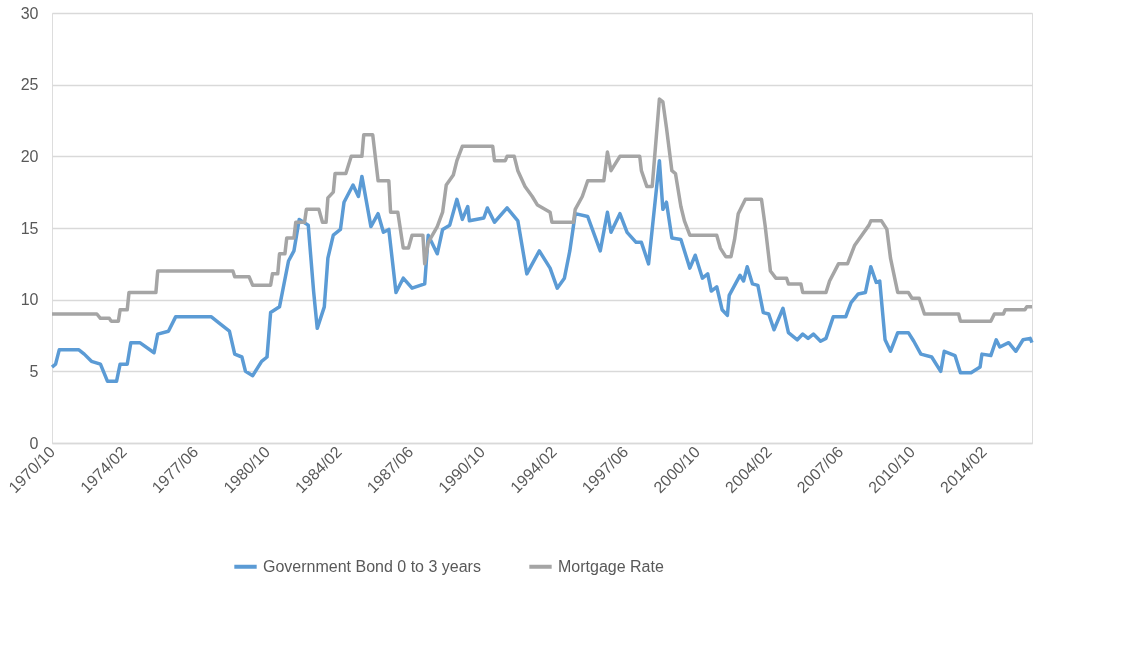  What do you see at coordinates (29, 13) in the screenshot?
I see `y-tick-label: 30` at bounding box center [29, 13].